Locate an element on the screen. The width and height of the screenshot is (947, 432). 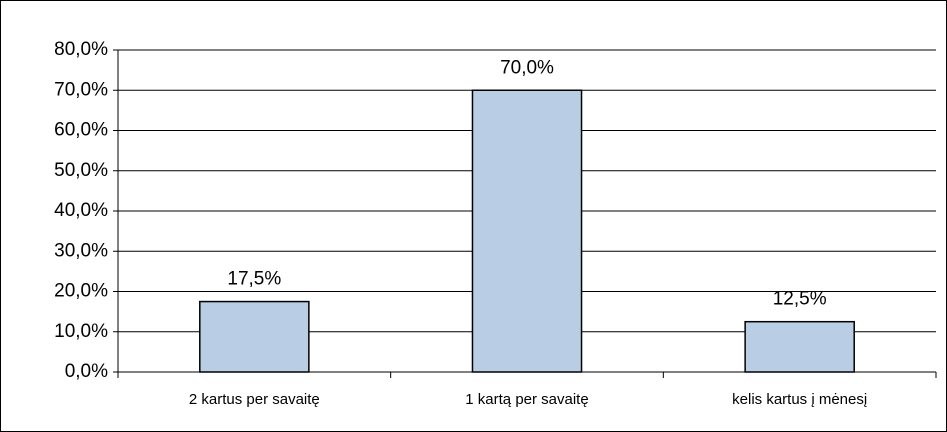
y-tick-label: 80,0% is located at coordinates (81, 49).